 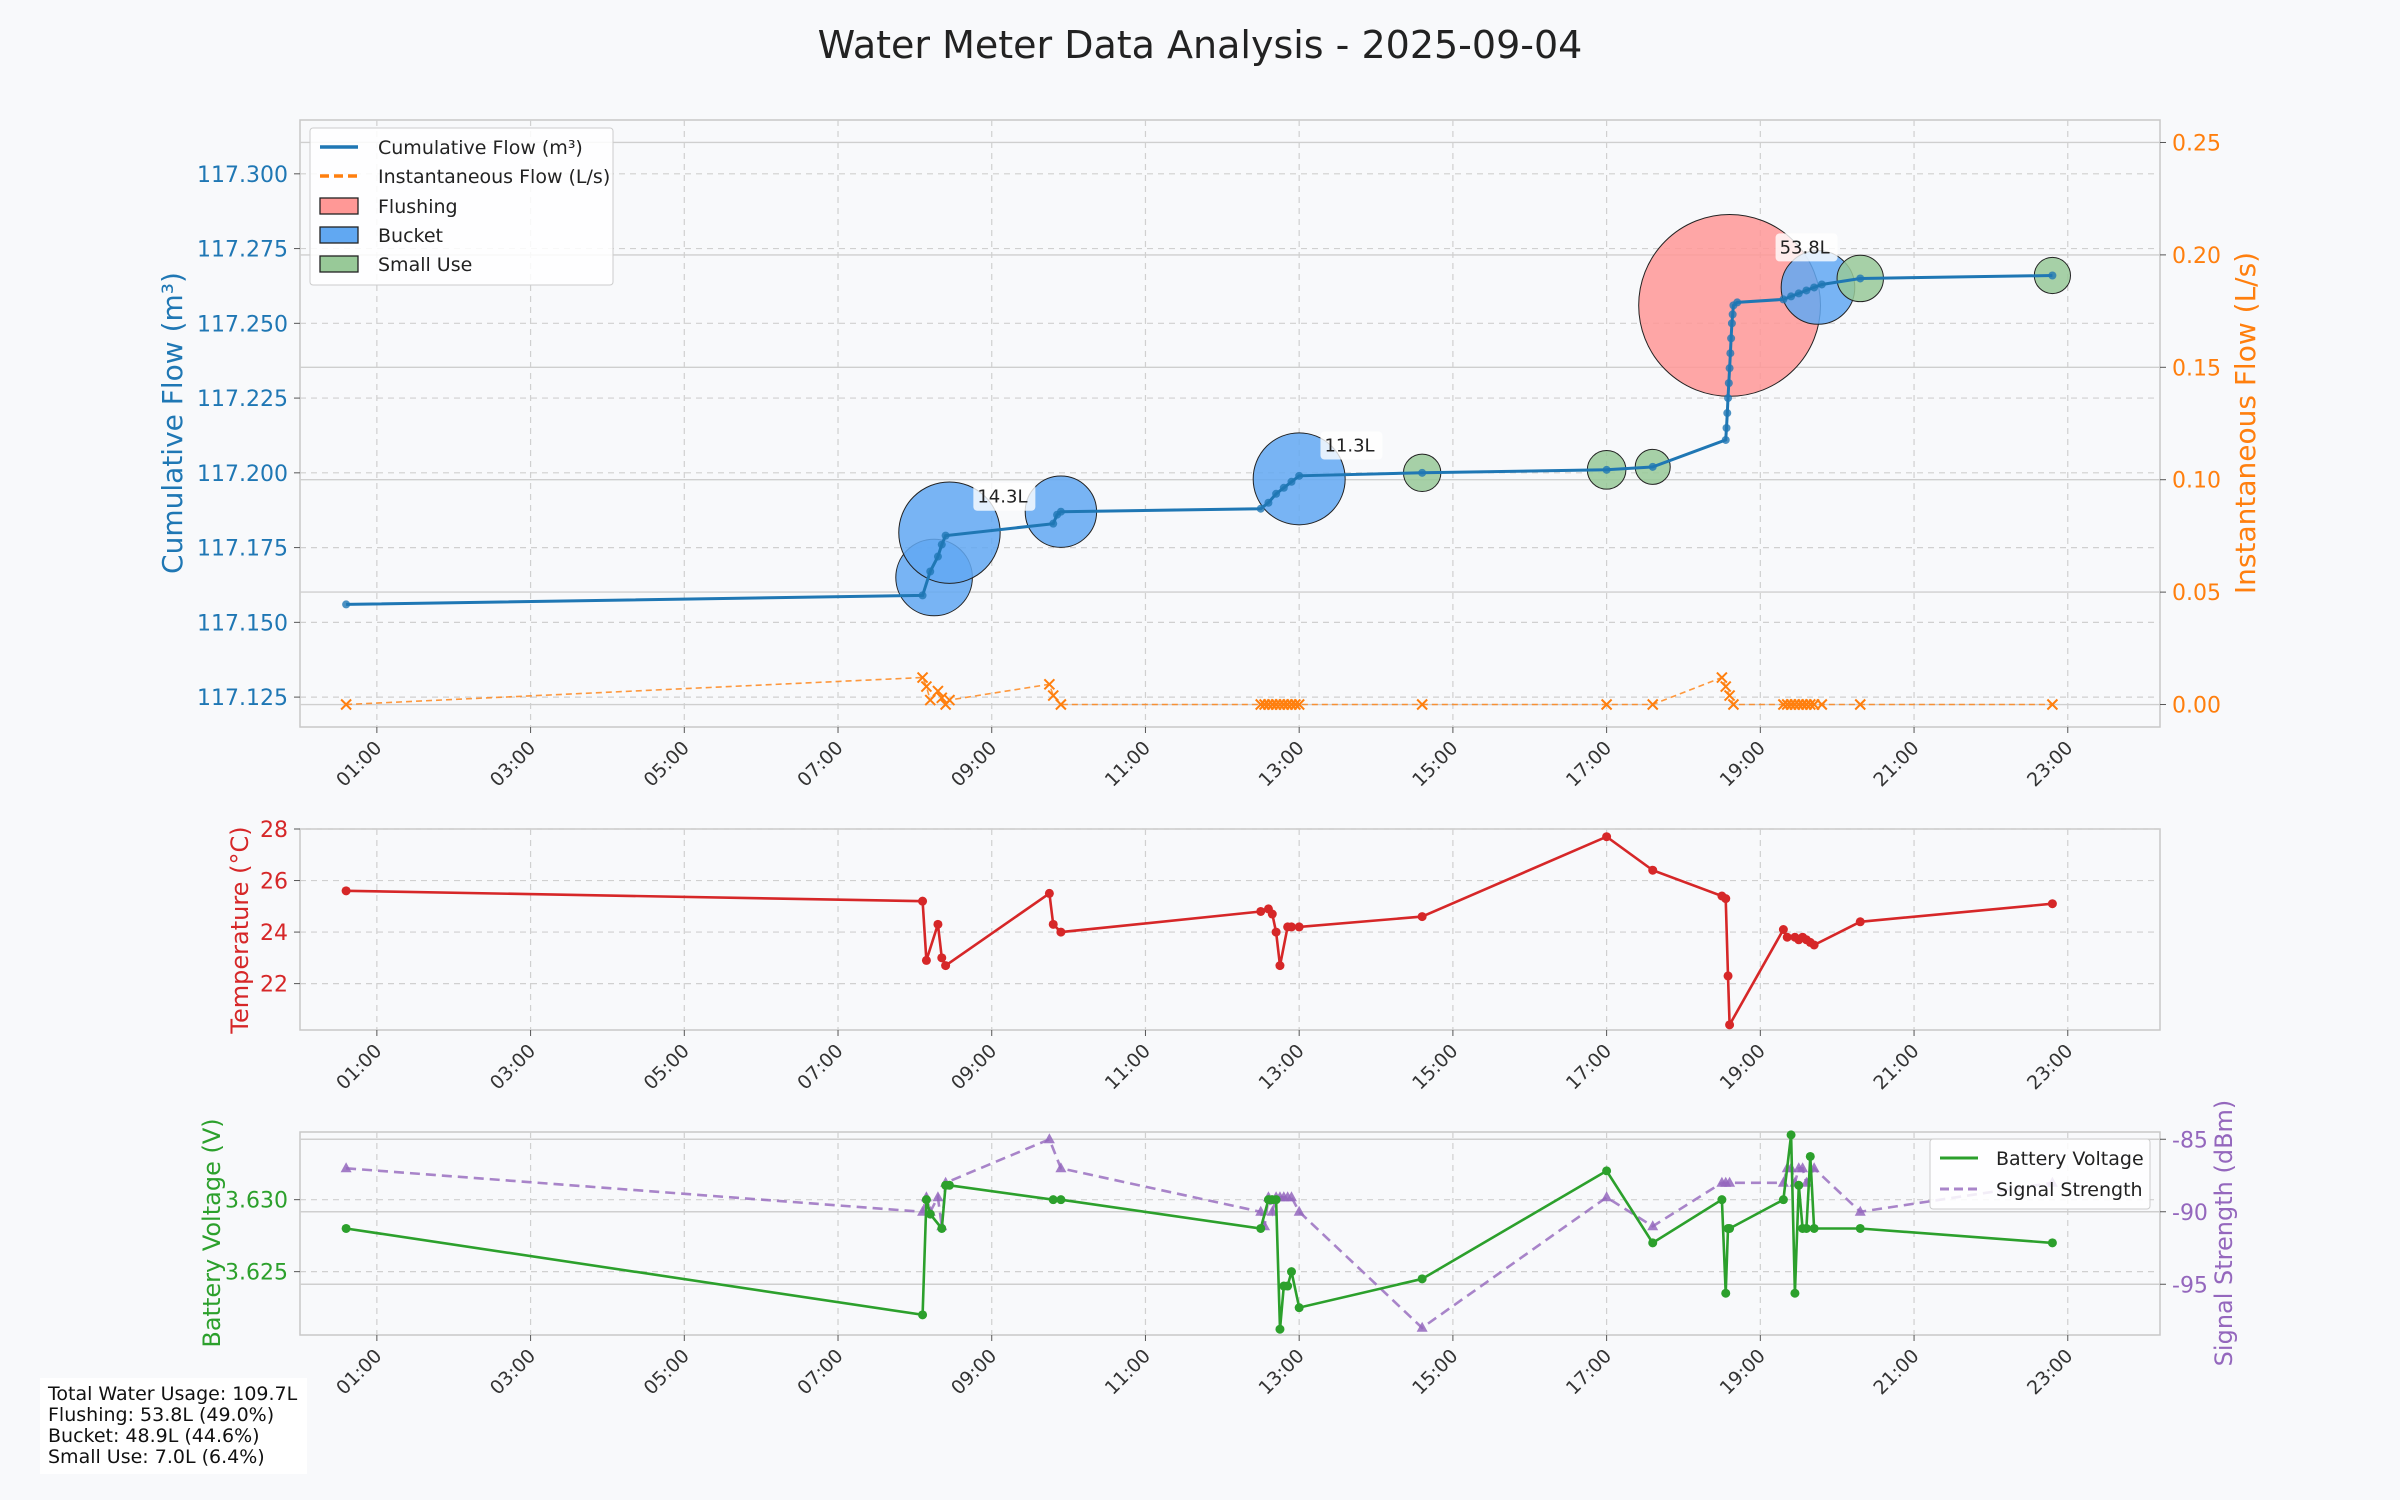 I want to click on event-label: 11.3L, so click(x=1349, y=446).